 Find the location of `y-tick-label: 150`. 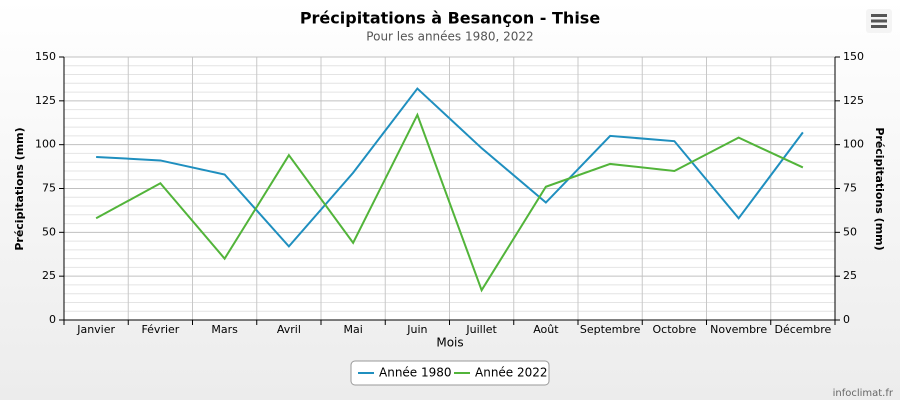

y-tick-label: 150 is located at coordinates (45, 56).